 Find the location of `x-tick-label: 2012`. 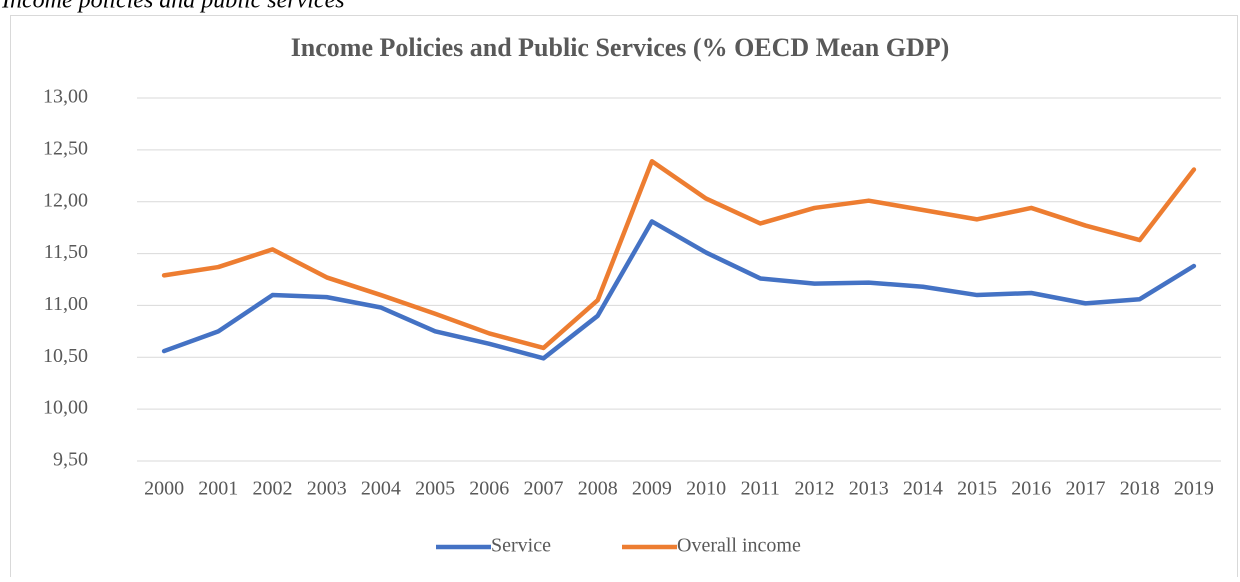

x-tick-label: 2012 is located at coordinates (815, 489).